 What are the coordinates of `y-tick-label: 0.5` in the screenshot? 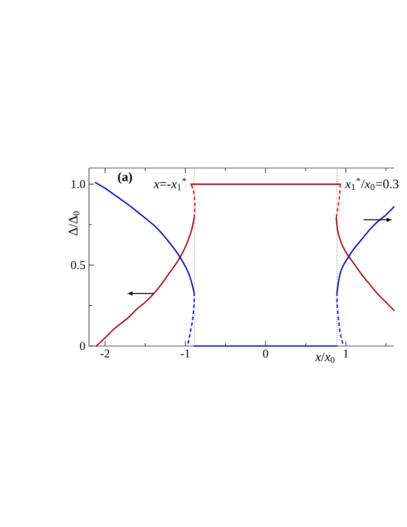 It's located at (78, 265).